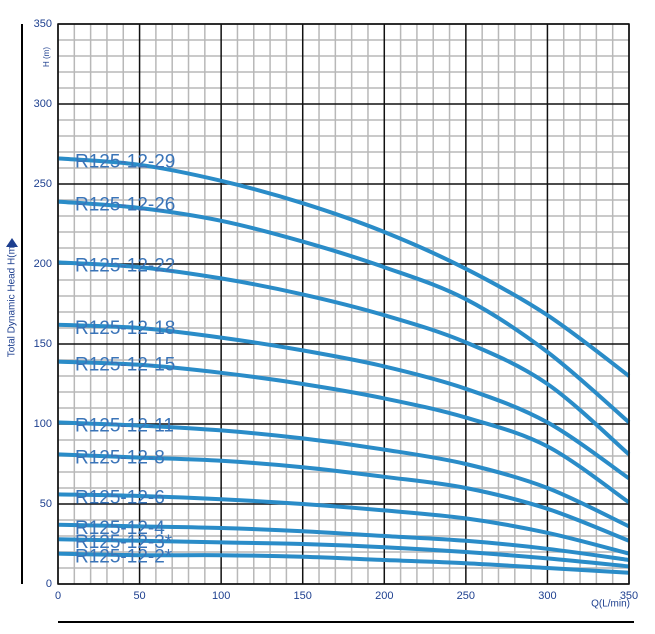  I want to click on series-label: R125-12-6, so click(120, 497).